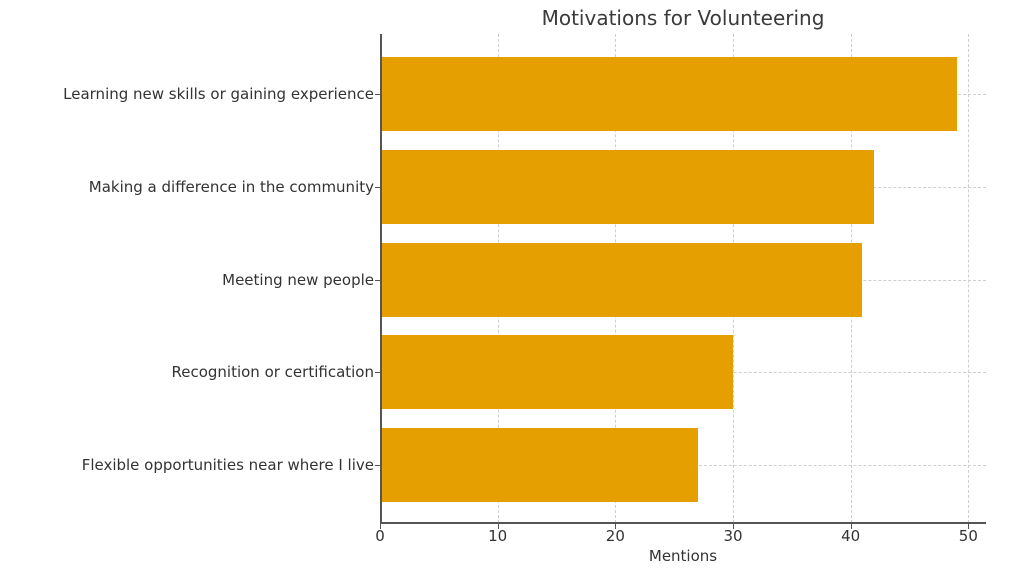 Image resolution: width=1024 pixels, height=576 pixels. What do you see at coordinates (381, 279) in the screenshot?
I see `y-axis-line` at bounding box center [381, 279].